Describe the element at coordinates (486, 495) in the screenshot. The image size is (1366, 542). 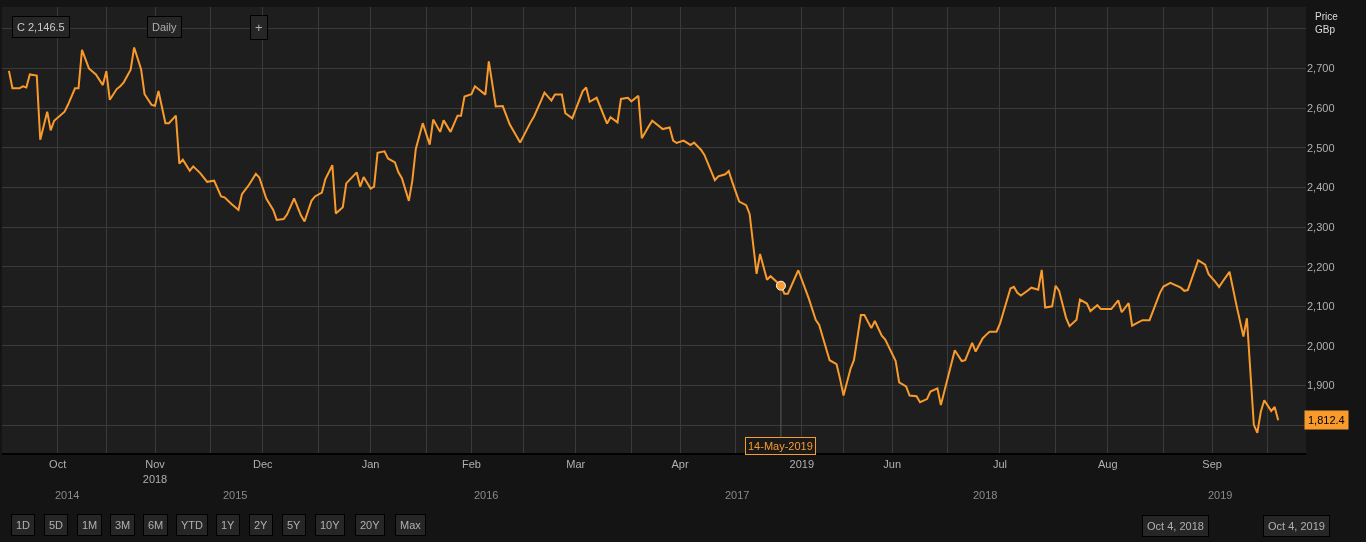
I see `text: 2016` at that location.